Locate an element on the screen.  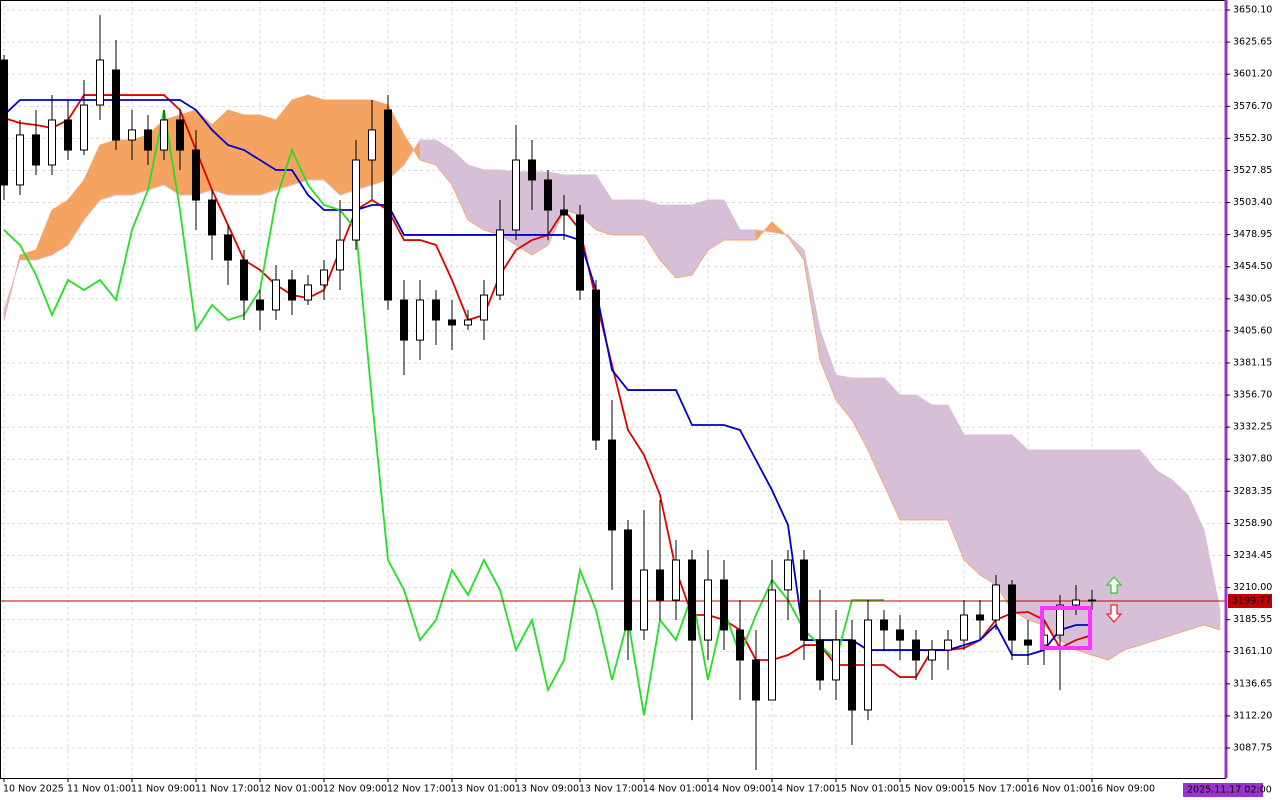
x-tick-label: 11 Nov 01:00 is located at coordinates (99, 789).